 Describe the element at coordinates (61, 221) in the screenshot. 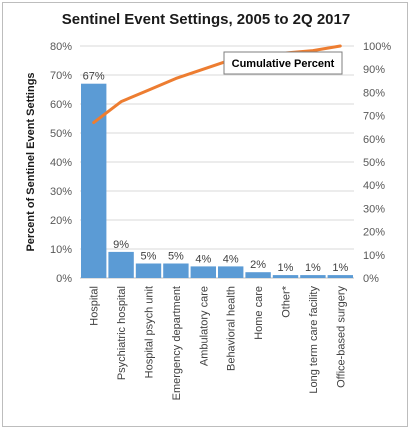

I see `y-tick-label: 20%` at that location.